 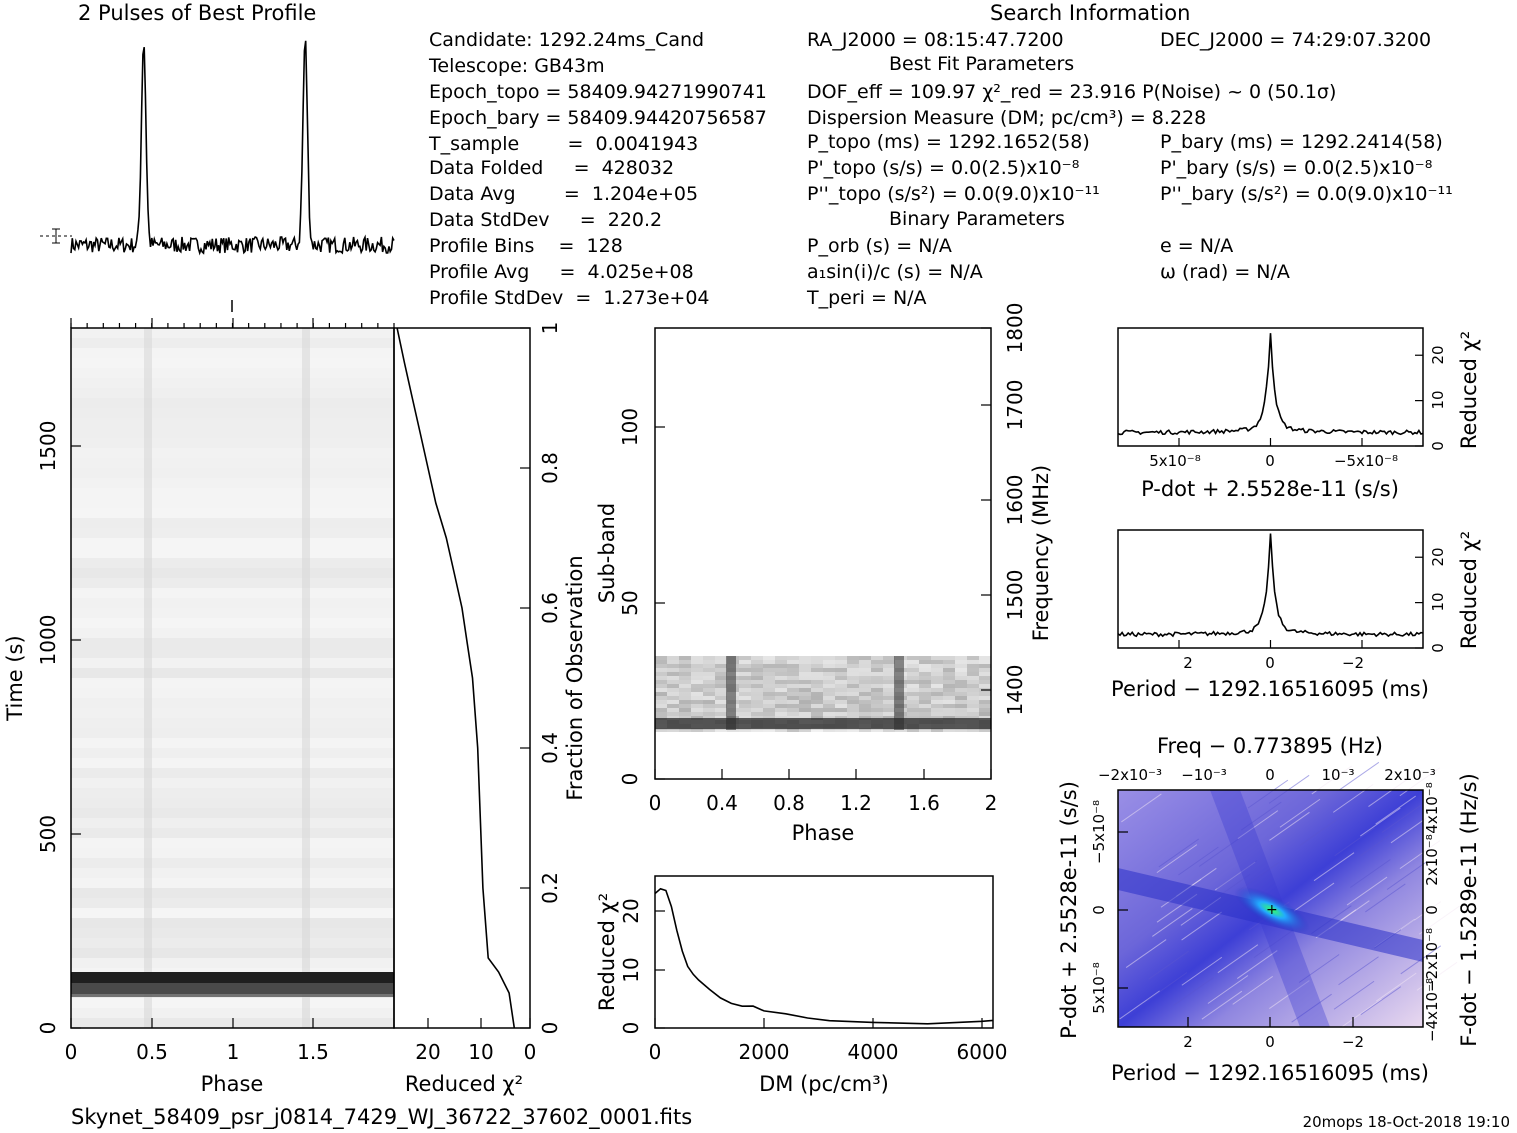 I want to click on pdot-ytick-10: 10, so click(x=1438, y=399).